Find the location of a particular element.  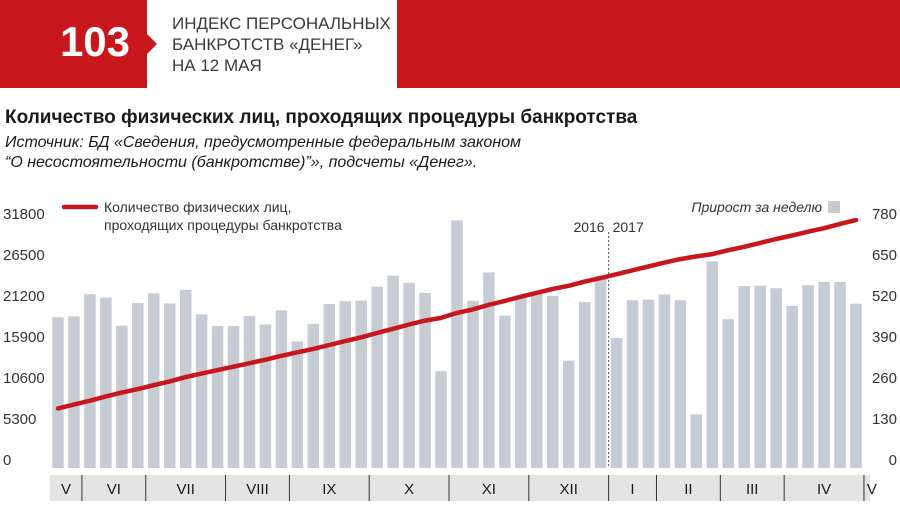

year-label-2017: 2017 is located at coordinates (628, 227).